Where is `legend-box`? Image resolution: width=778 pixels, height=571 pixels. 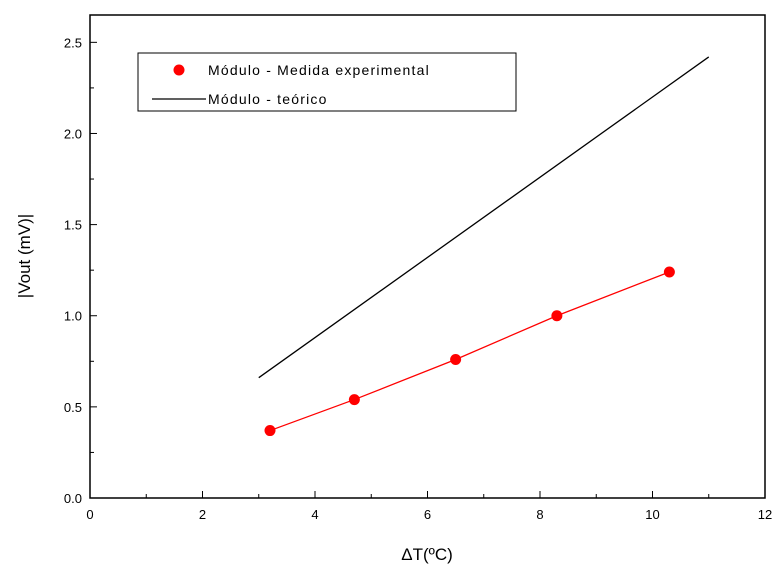 legend-box is located at coordinates (327, 82).